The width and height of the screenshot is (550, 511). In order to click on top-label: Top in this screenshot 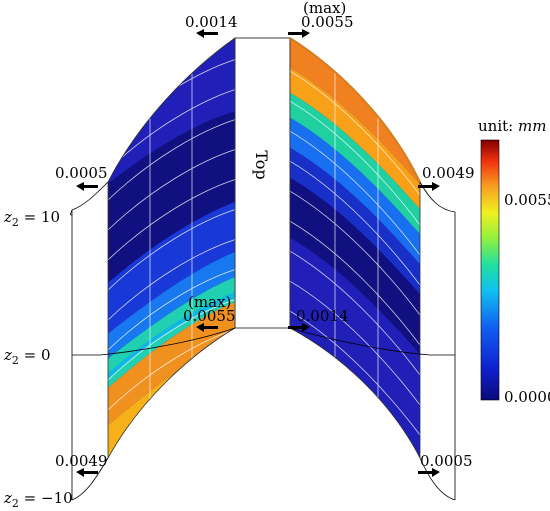, I will do `click(261, 164)`.